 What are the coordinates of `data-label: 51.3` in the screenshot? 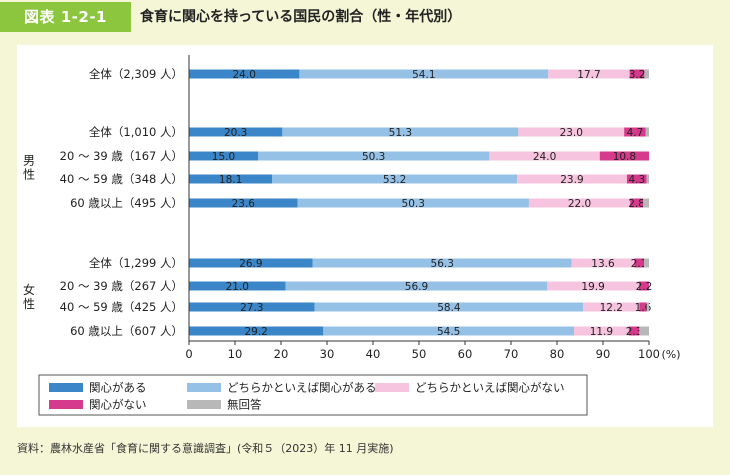 It's located at (400, 133).